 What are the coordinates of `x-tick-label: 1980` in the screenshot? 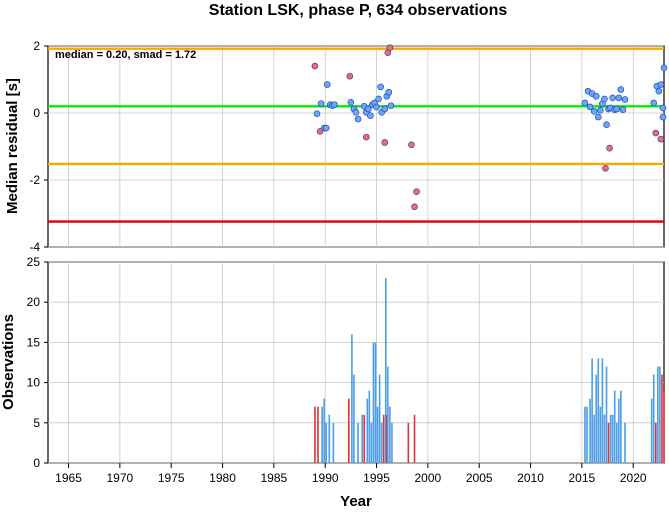 It's located at (222, 478).